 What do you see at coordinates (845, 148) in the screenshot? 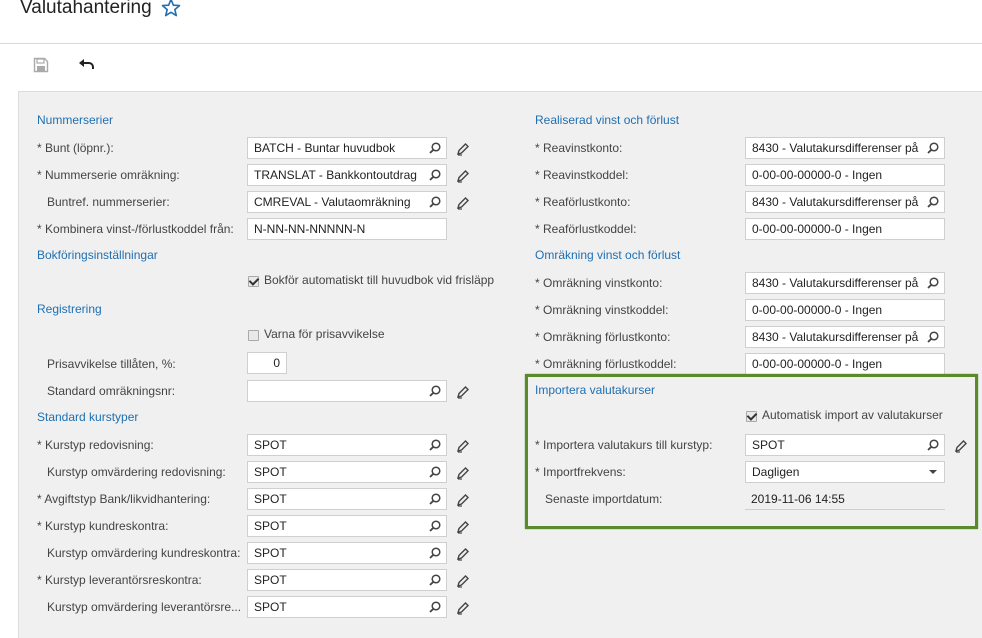
I see `reavinstkonto-field: 8430 - Valutakursdifferenser på` at bounding box center [845, 148].